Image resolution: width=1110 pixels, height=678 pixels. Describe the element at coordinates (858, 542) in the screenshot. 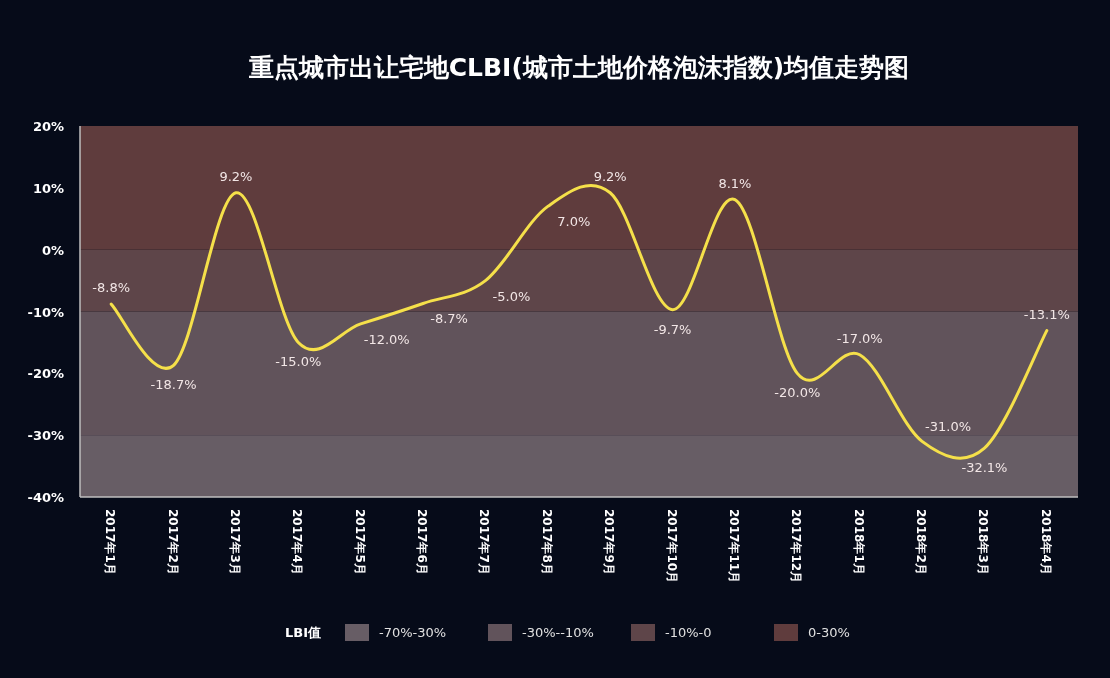

I see `xtick: 2018年1月` at that location.